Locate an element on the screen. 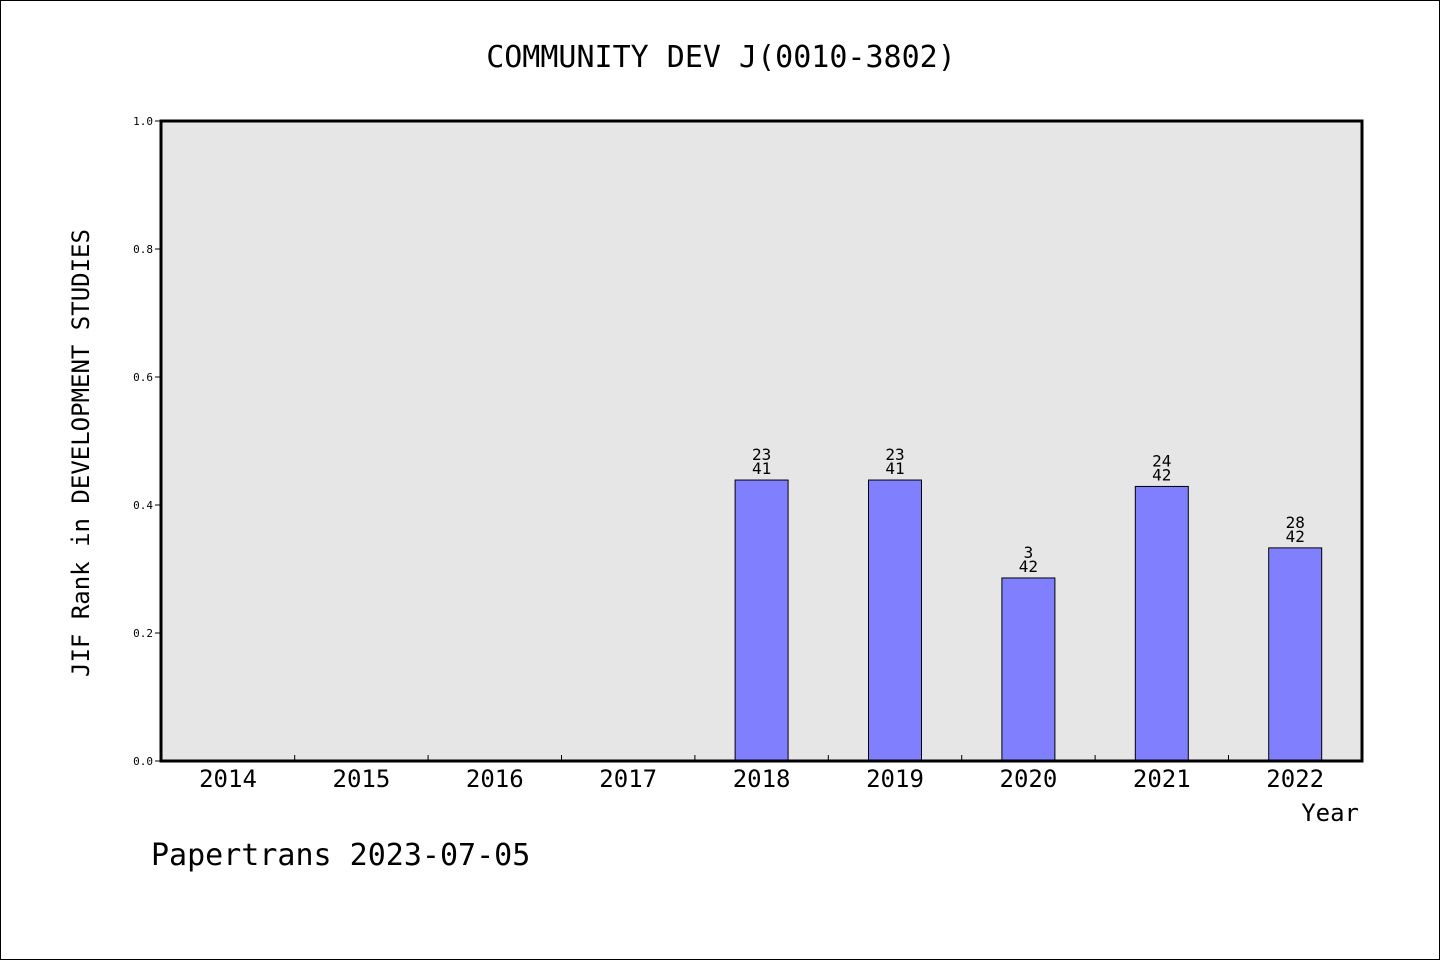 This screenshot has width=1440, height=964. x-axis-ticks: 2014 2015 2016 2017 2018 2019 2020 2021 2022 is located at coordinates (761, 774).